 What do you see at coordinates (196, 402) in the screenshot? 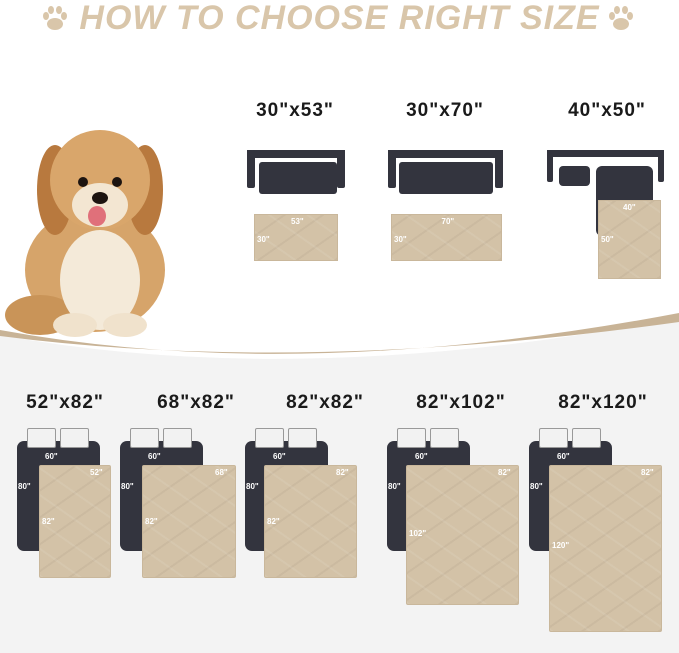
I see `size-title: 68"x82"` at bounding box center [196, 402].